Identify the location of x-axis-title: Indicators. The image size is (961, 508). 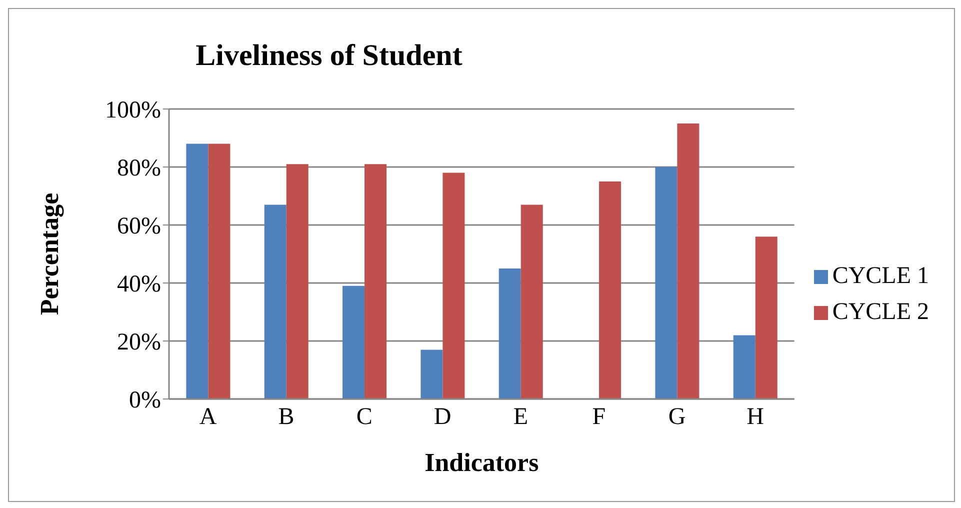
(481, 462).